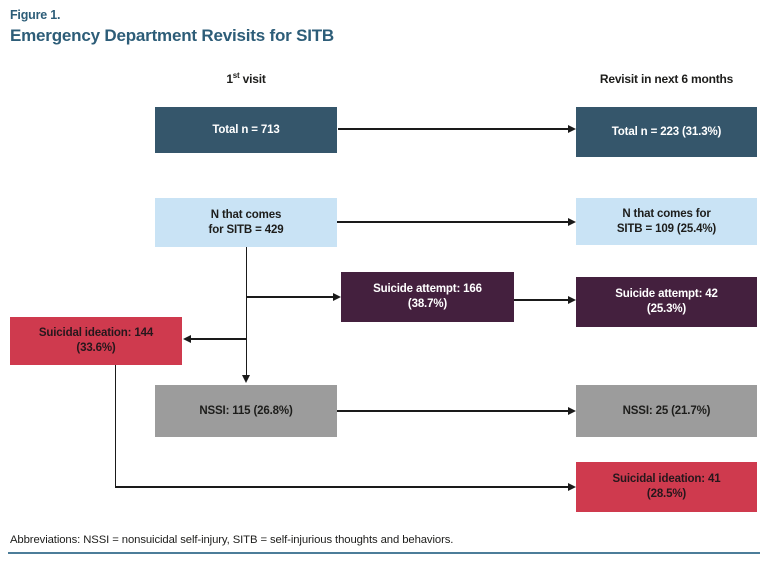 The height and width of the screenshot is (564, 768). I want to click on connector-ideation-branch-line, so click(219, 339).